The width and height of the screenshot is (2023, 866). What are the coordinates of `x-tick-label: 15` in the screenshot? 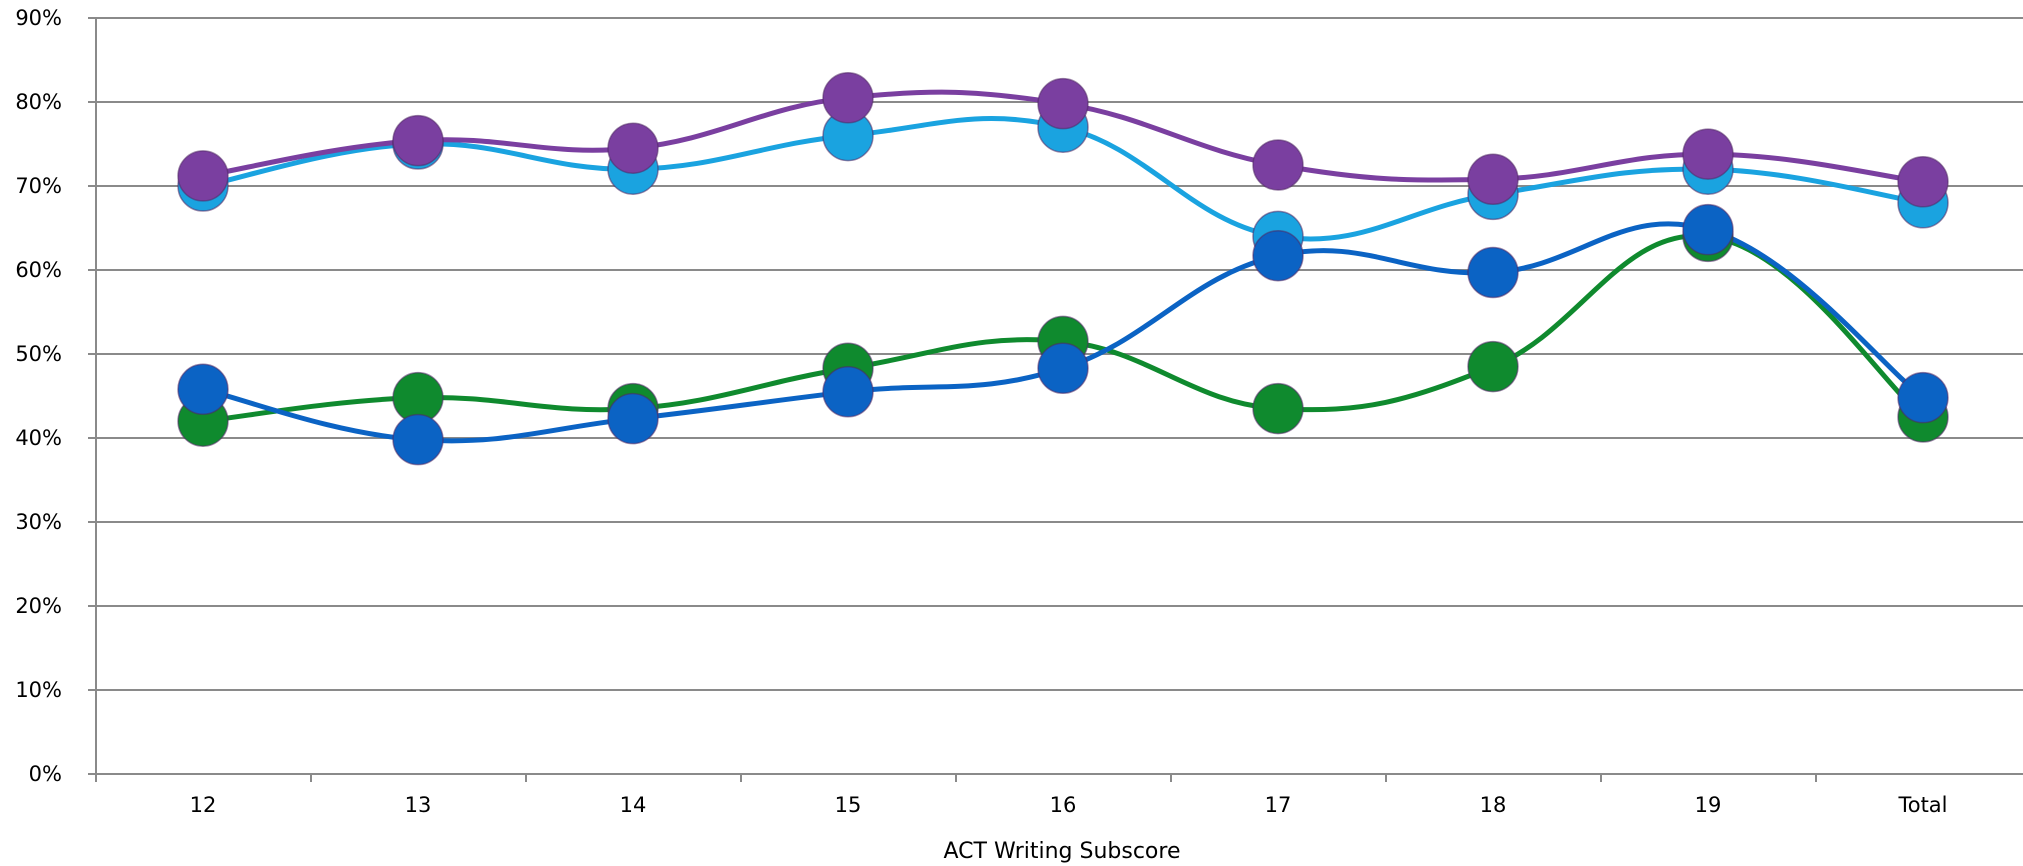 It's located at (848, 805).